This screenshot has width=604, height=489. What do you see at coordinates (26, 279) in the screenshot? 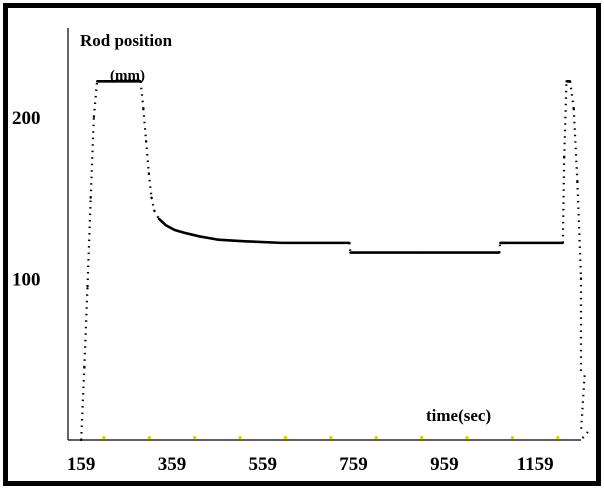
I see `y-tick-label: 100` at bounding box center [26, 279].